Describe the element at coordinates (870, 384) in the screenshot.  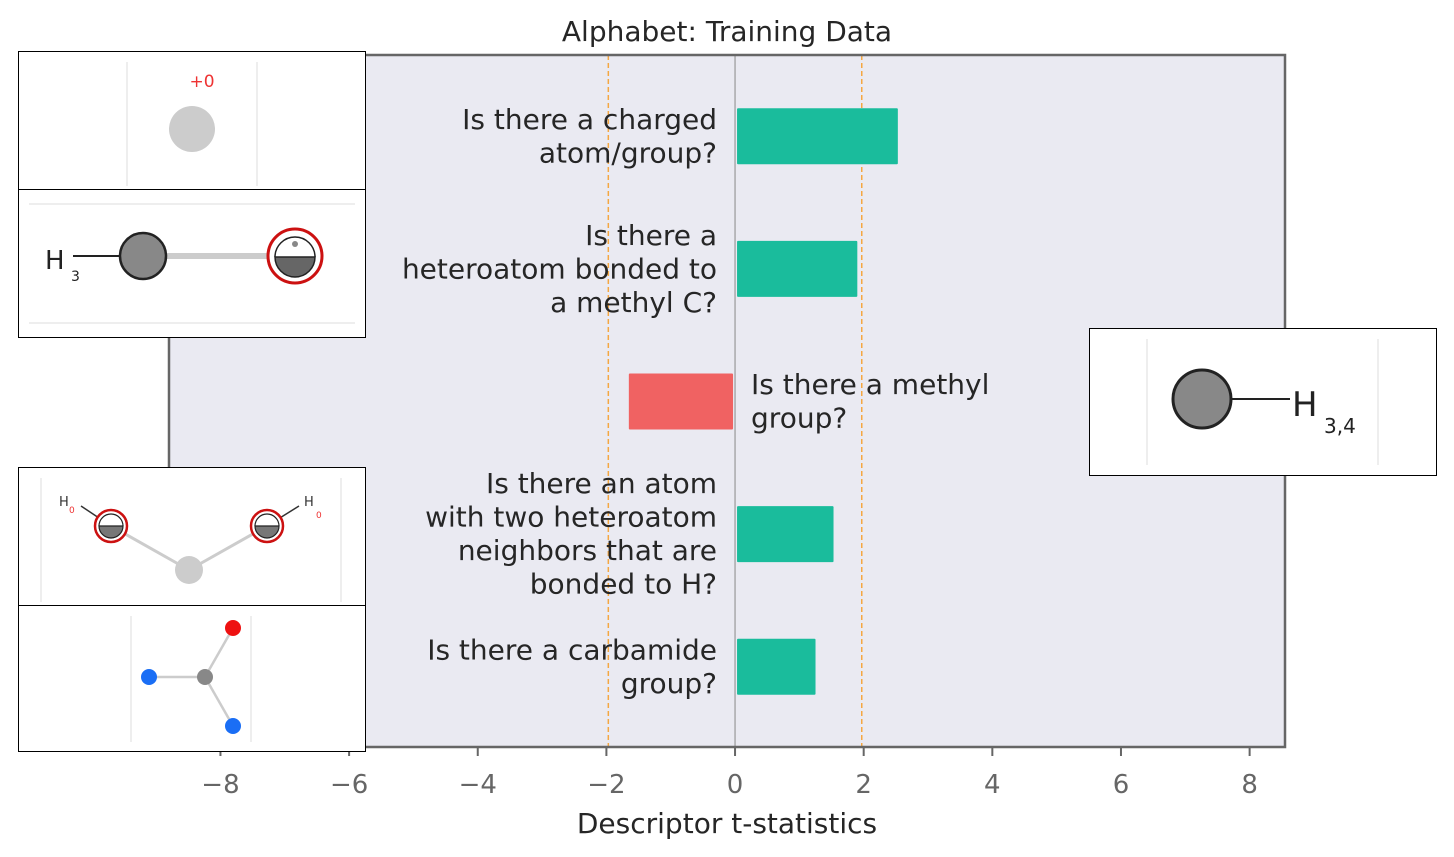
I see `bar-label-line: Is there a methyl` at that location.